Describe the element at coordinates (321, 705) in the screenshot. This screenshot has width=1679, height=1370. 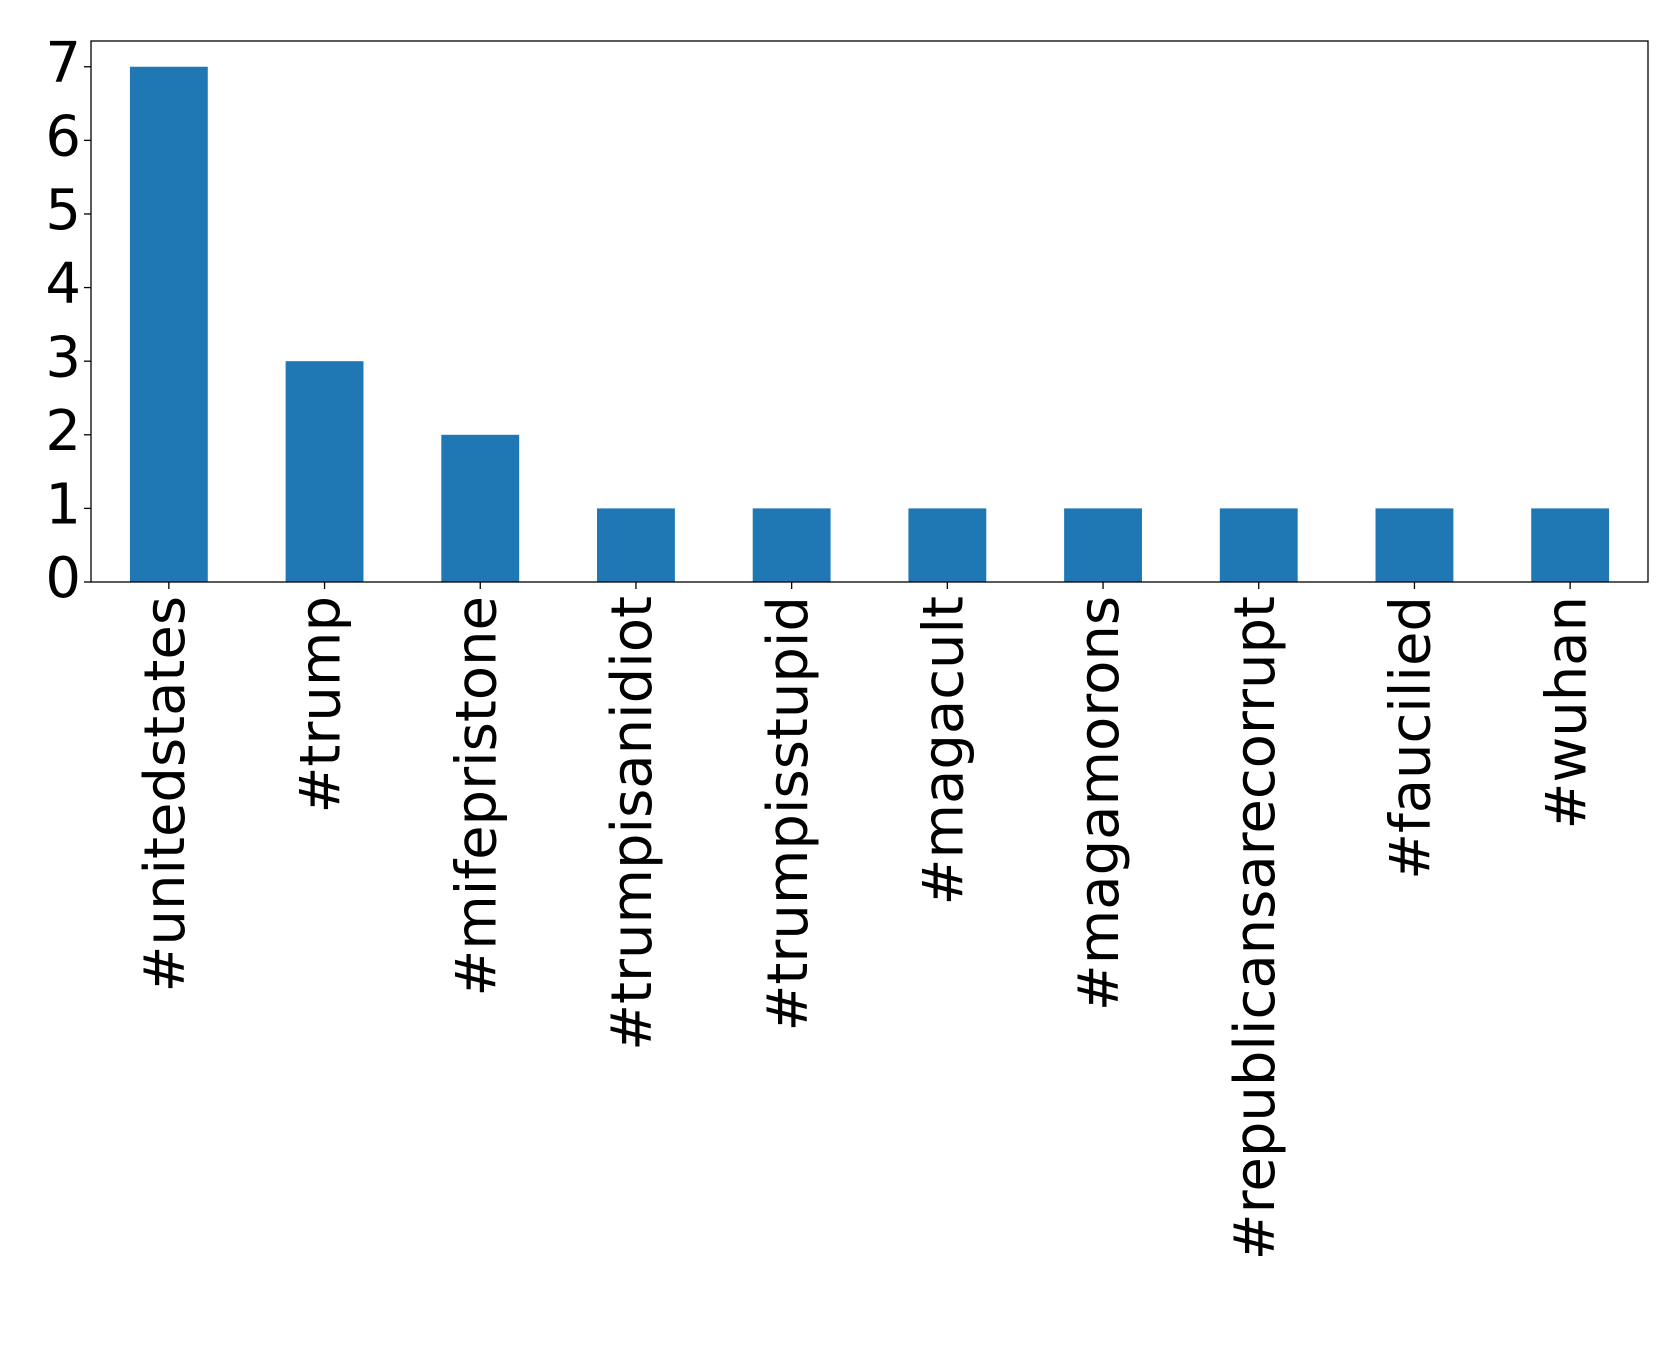
I see `x-tick-label: #trump` at that location.